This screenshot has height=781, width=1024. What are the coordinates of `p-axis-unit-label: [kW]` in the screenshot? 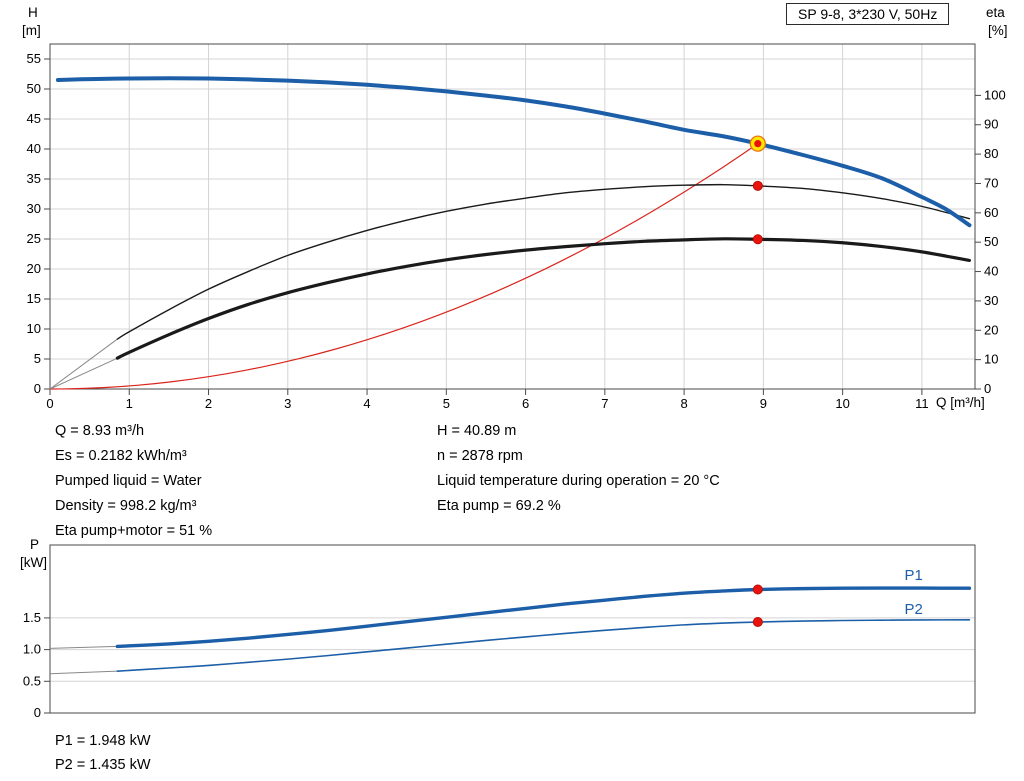 It's located at (33, 562).